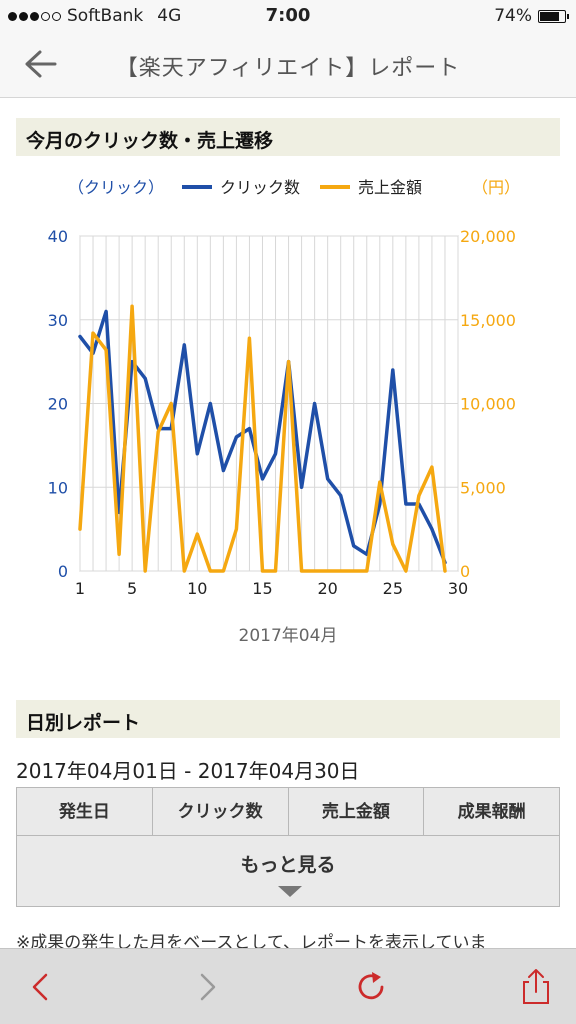  I want to click on x-tick-label: 20, so click(327, 588).